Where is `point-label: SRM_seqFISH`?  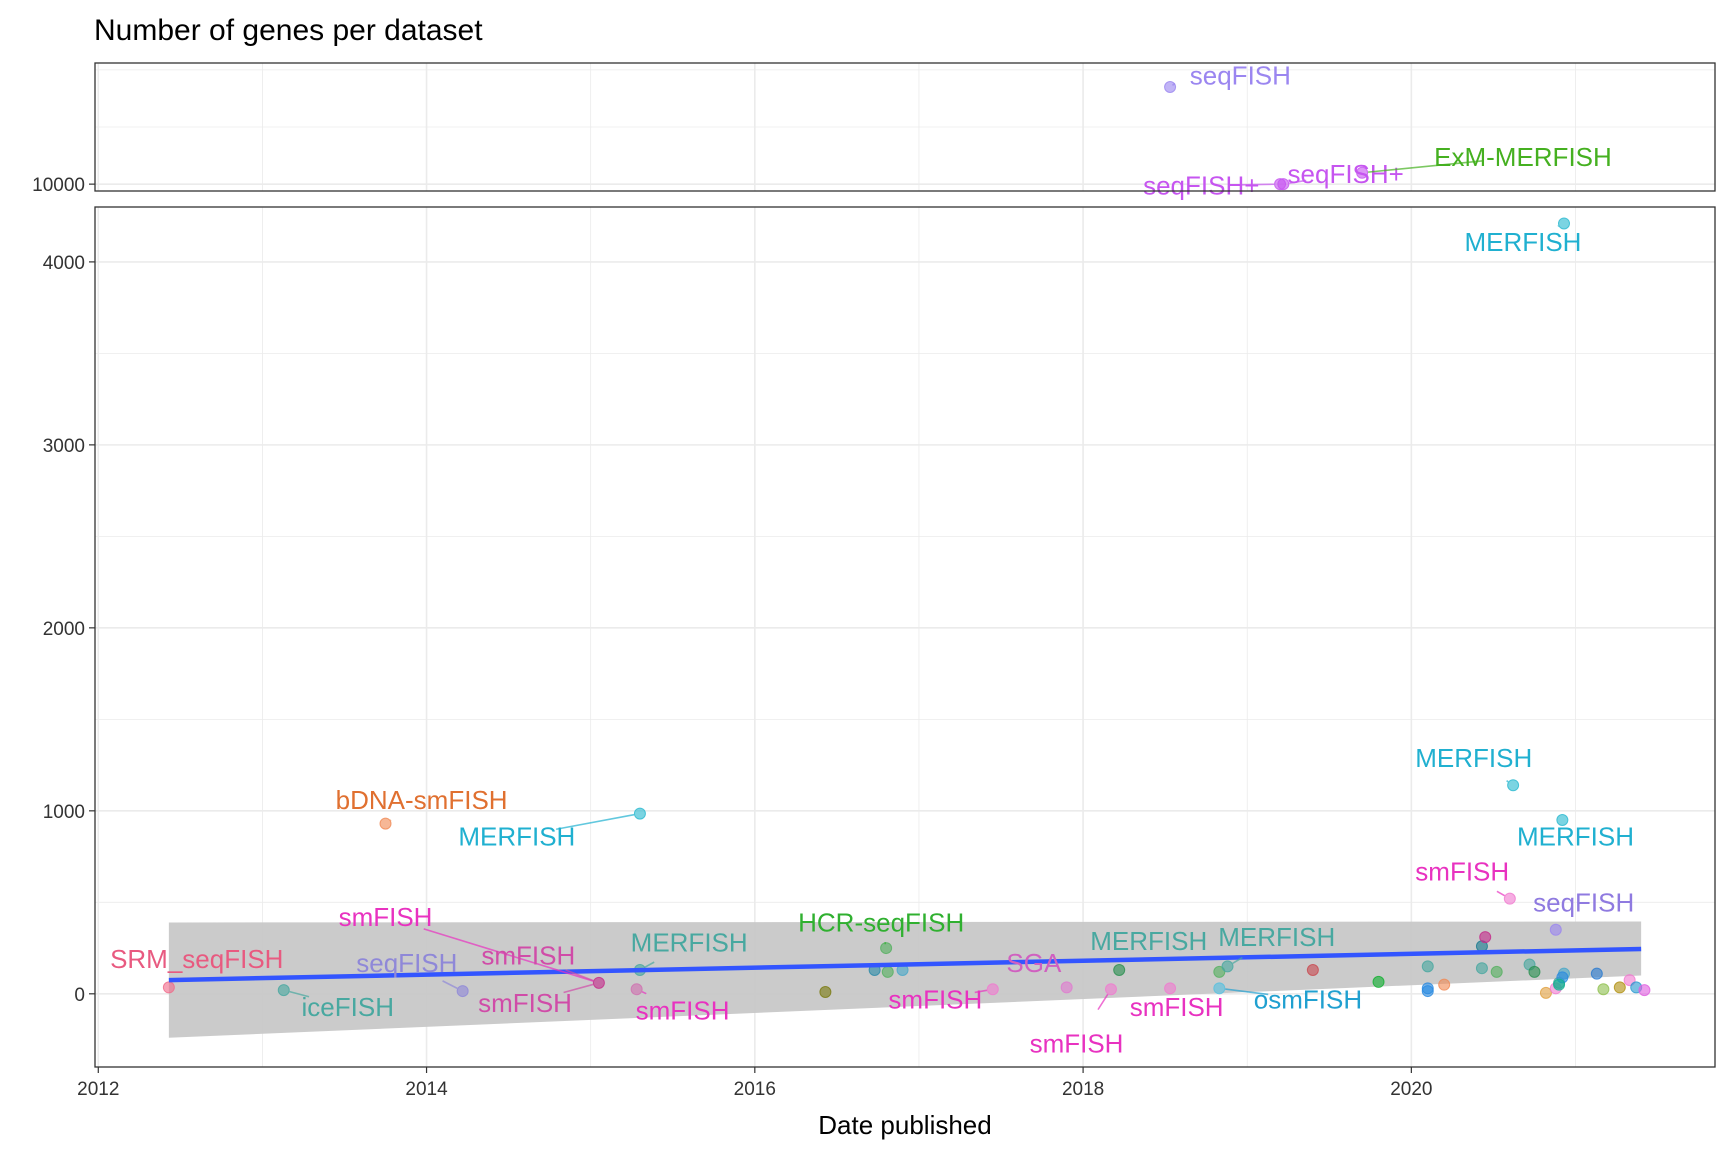
point-label: SRM_seqFISH is located at coordinates (196, 959).